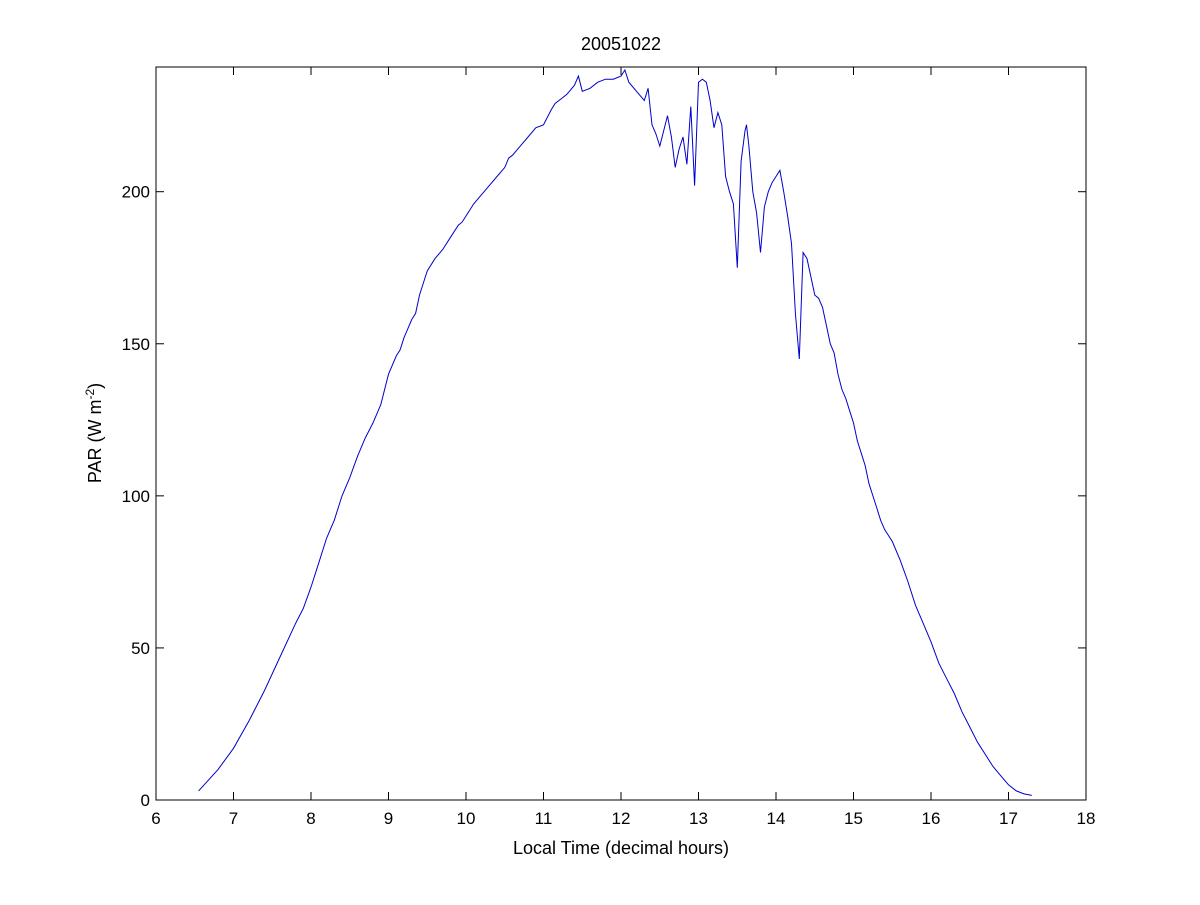 This screenshot has width=1200, height=905. What do you see at coordinates (233, 818) in the screenshot?
I see `x-tick-label: 7` at bounding box center [233, 818].